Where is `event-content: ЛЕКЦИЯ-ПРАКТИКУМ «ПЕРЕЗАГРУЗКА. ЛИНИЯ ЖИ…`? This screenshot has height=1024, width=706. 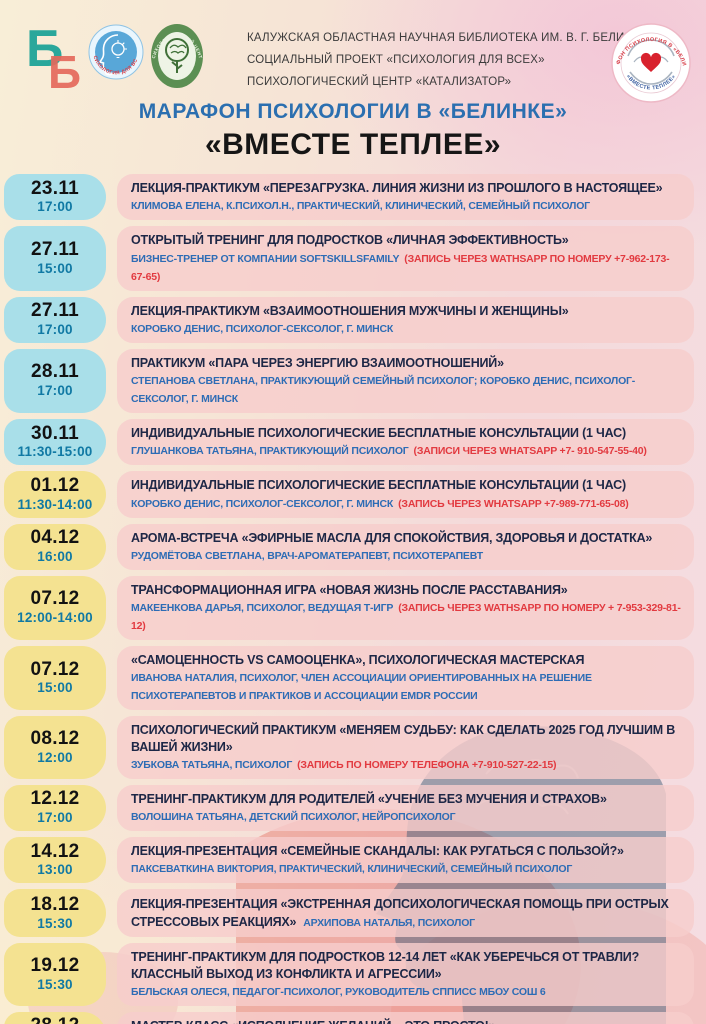
event-content: ЛЕКЦИЯ-ПРАКТИКУМ «ПЕРЕЗАГРУЗКА. ЛИНИЯ ЖИ… is located at coordinates (406, 197).